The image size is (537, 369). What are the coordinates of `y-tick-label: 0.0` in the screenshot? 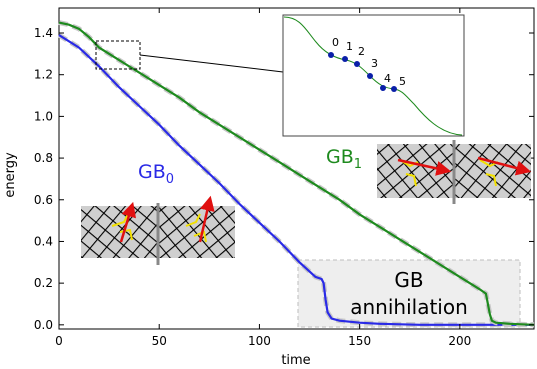 It's located at (43, 325).